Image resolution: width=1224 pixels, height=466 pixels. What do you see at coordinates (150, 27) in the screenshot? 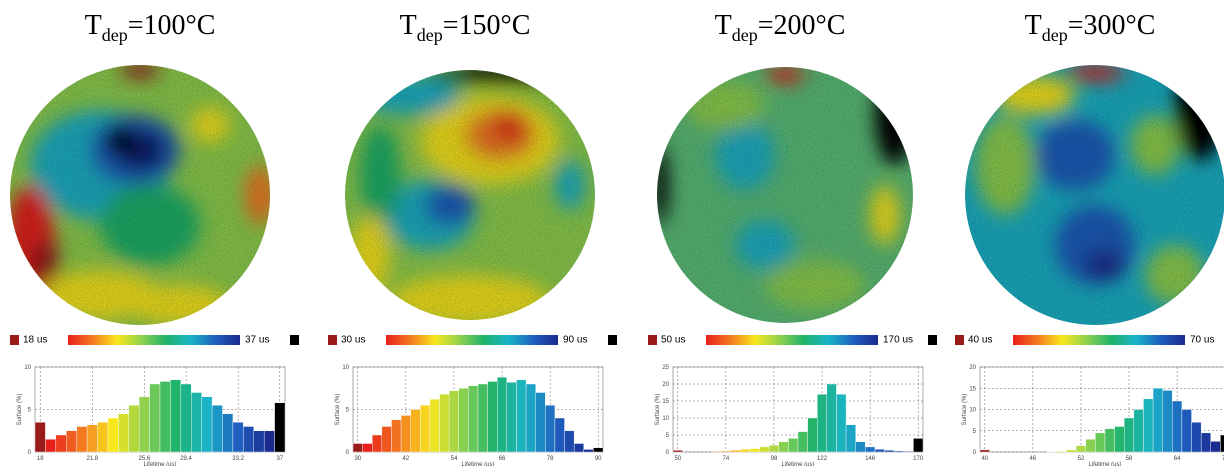
I see `panel-title: Tdep=100°C` at bounding box center [150, 27].